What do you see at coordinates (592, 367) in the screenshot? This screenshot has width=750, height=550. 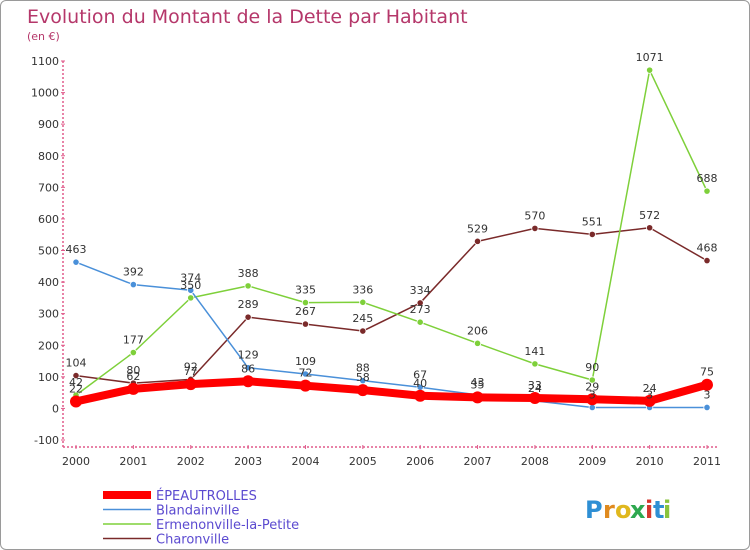 I see `data-label: 90` at bounding box center [592, 367].